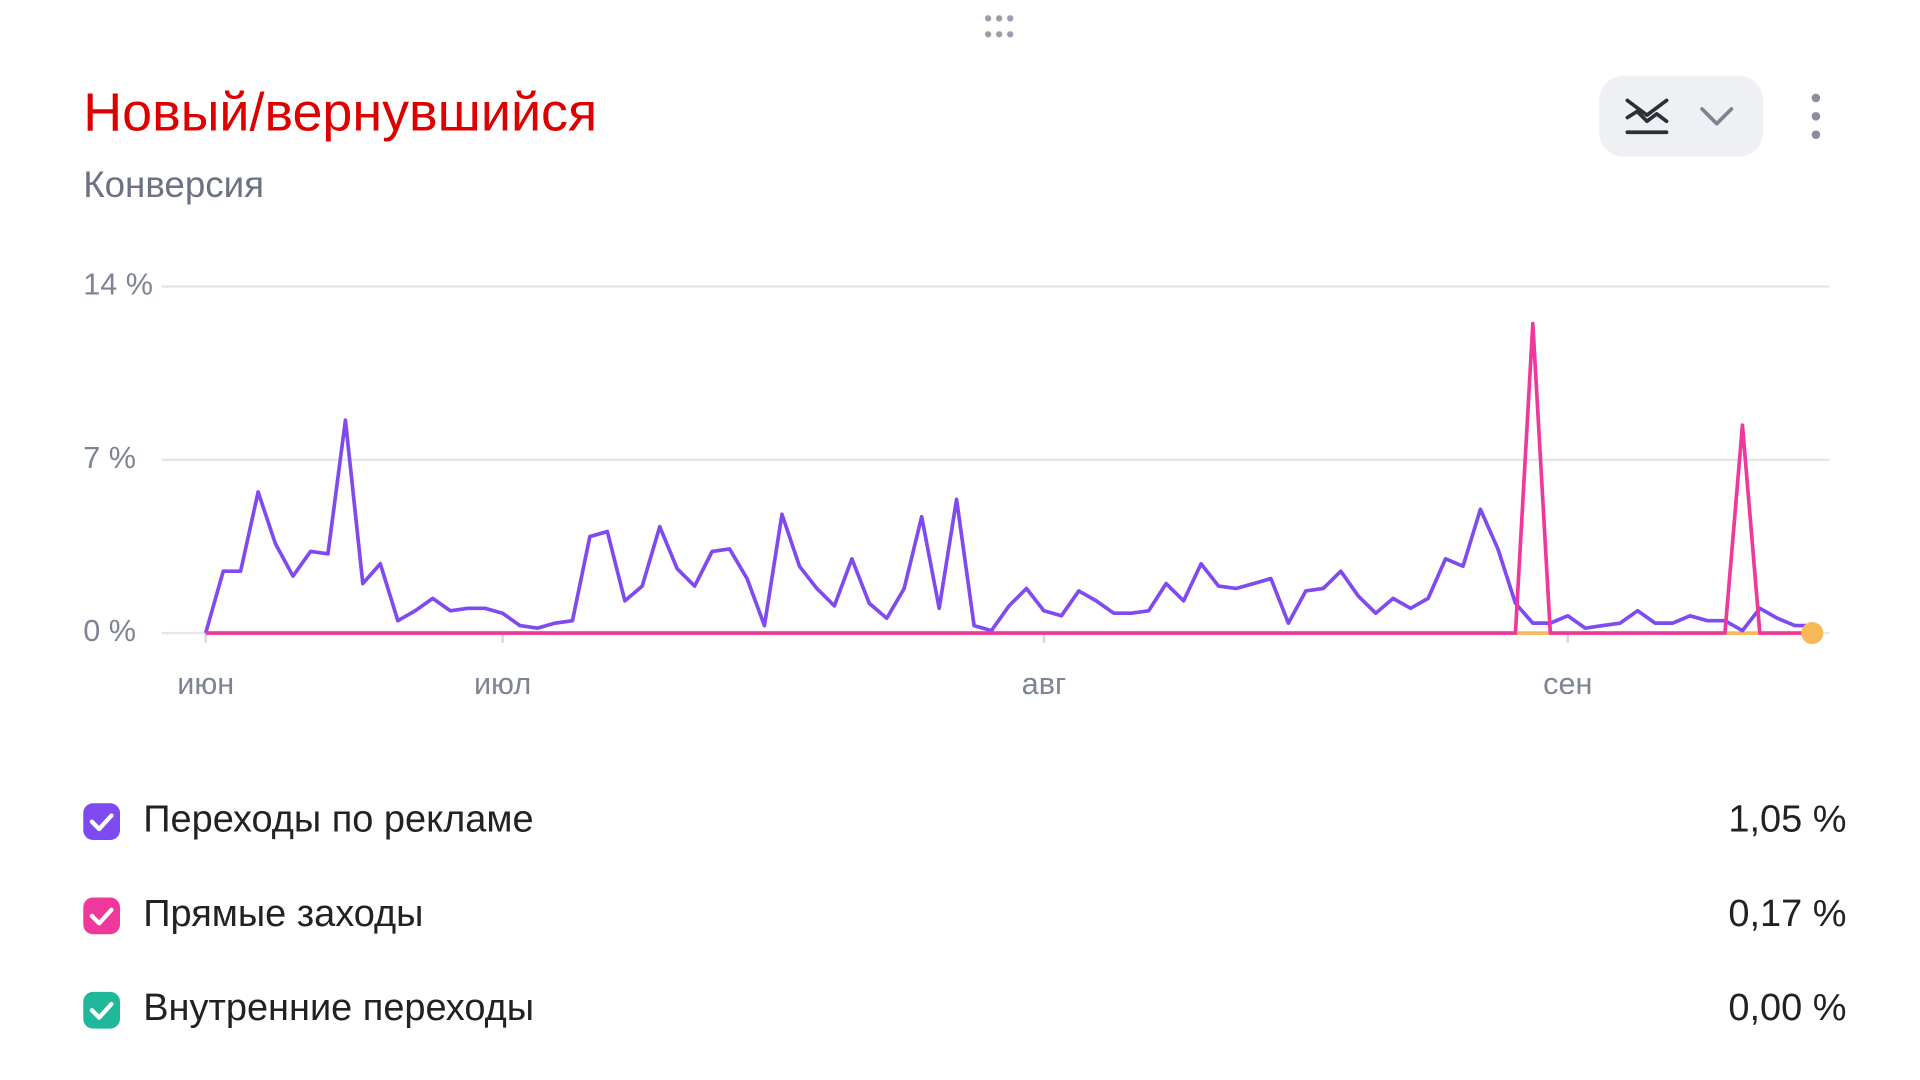 The height and width of the screenshot is (1080, 1920). I want to click on y-tick-label: 0 %, so click(109, 631).